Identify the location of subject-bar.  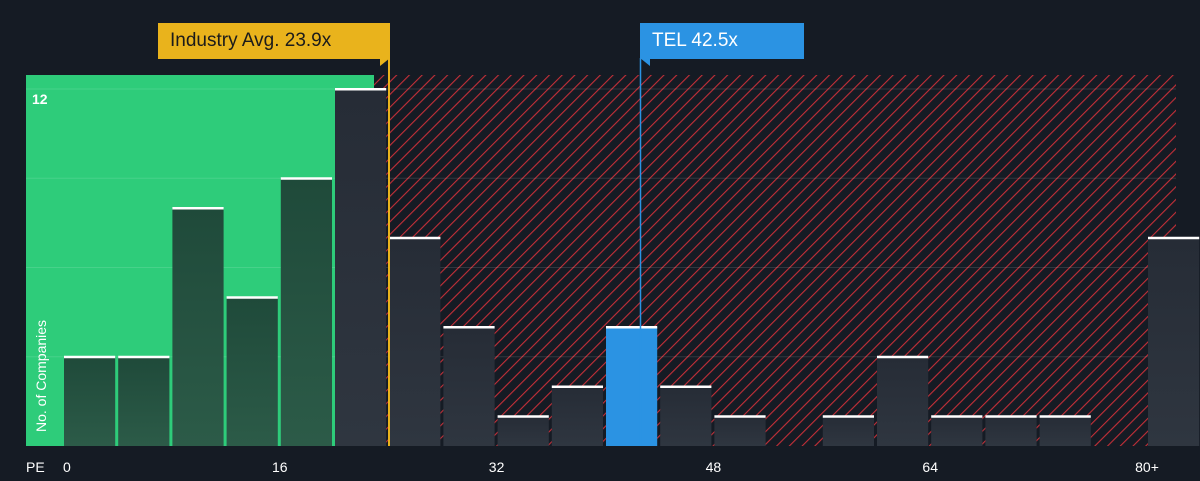
(632, 386).